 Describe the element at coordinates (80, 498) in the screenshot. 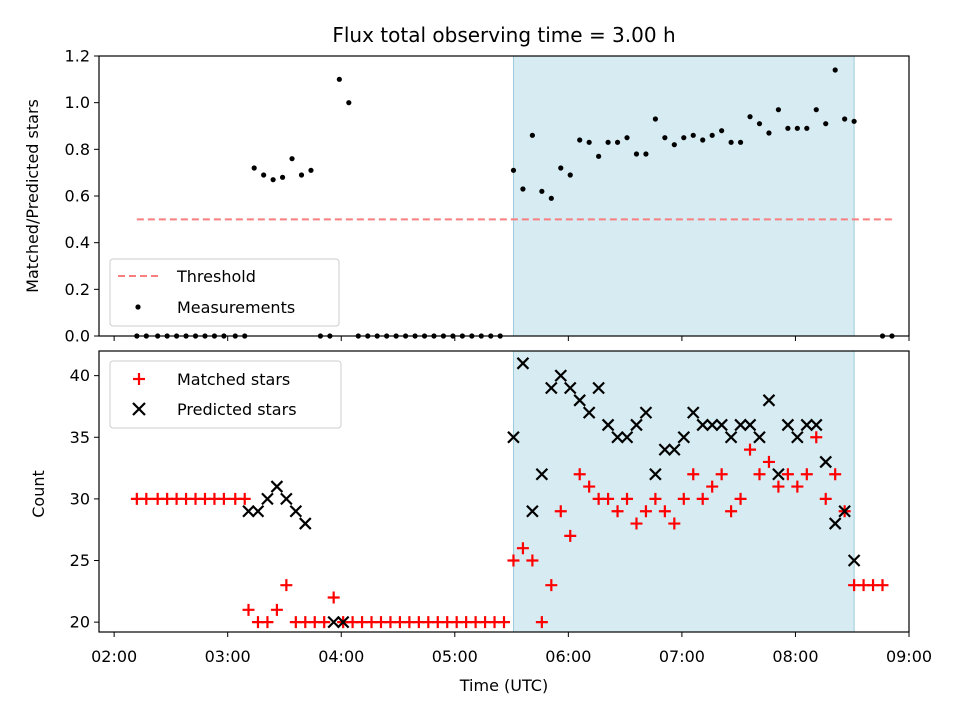

I see `bottom-ytick-label: 30` at that location.